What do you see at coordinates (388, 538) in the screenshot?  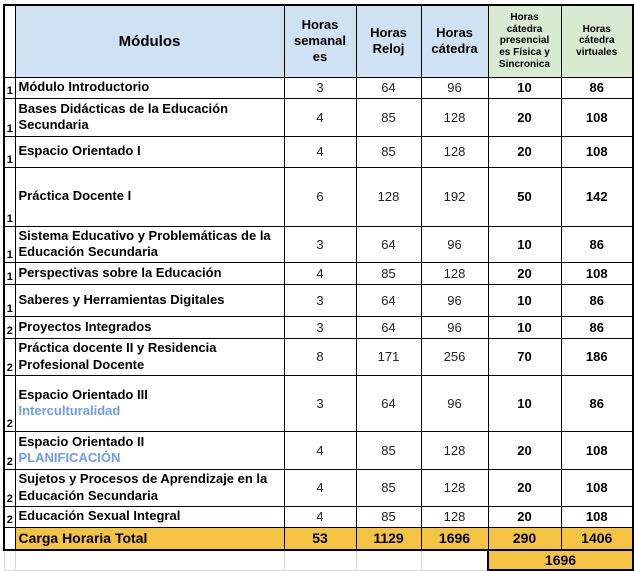 I see `total-clock-hours: 1129` at bounding box center [388, 538].